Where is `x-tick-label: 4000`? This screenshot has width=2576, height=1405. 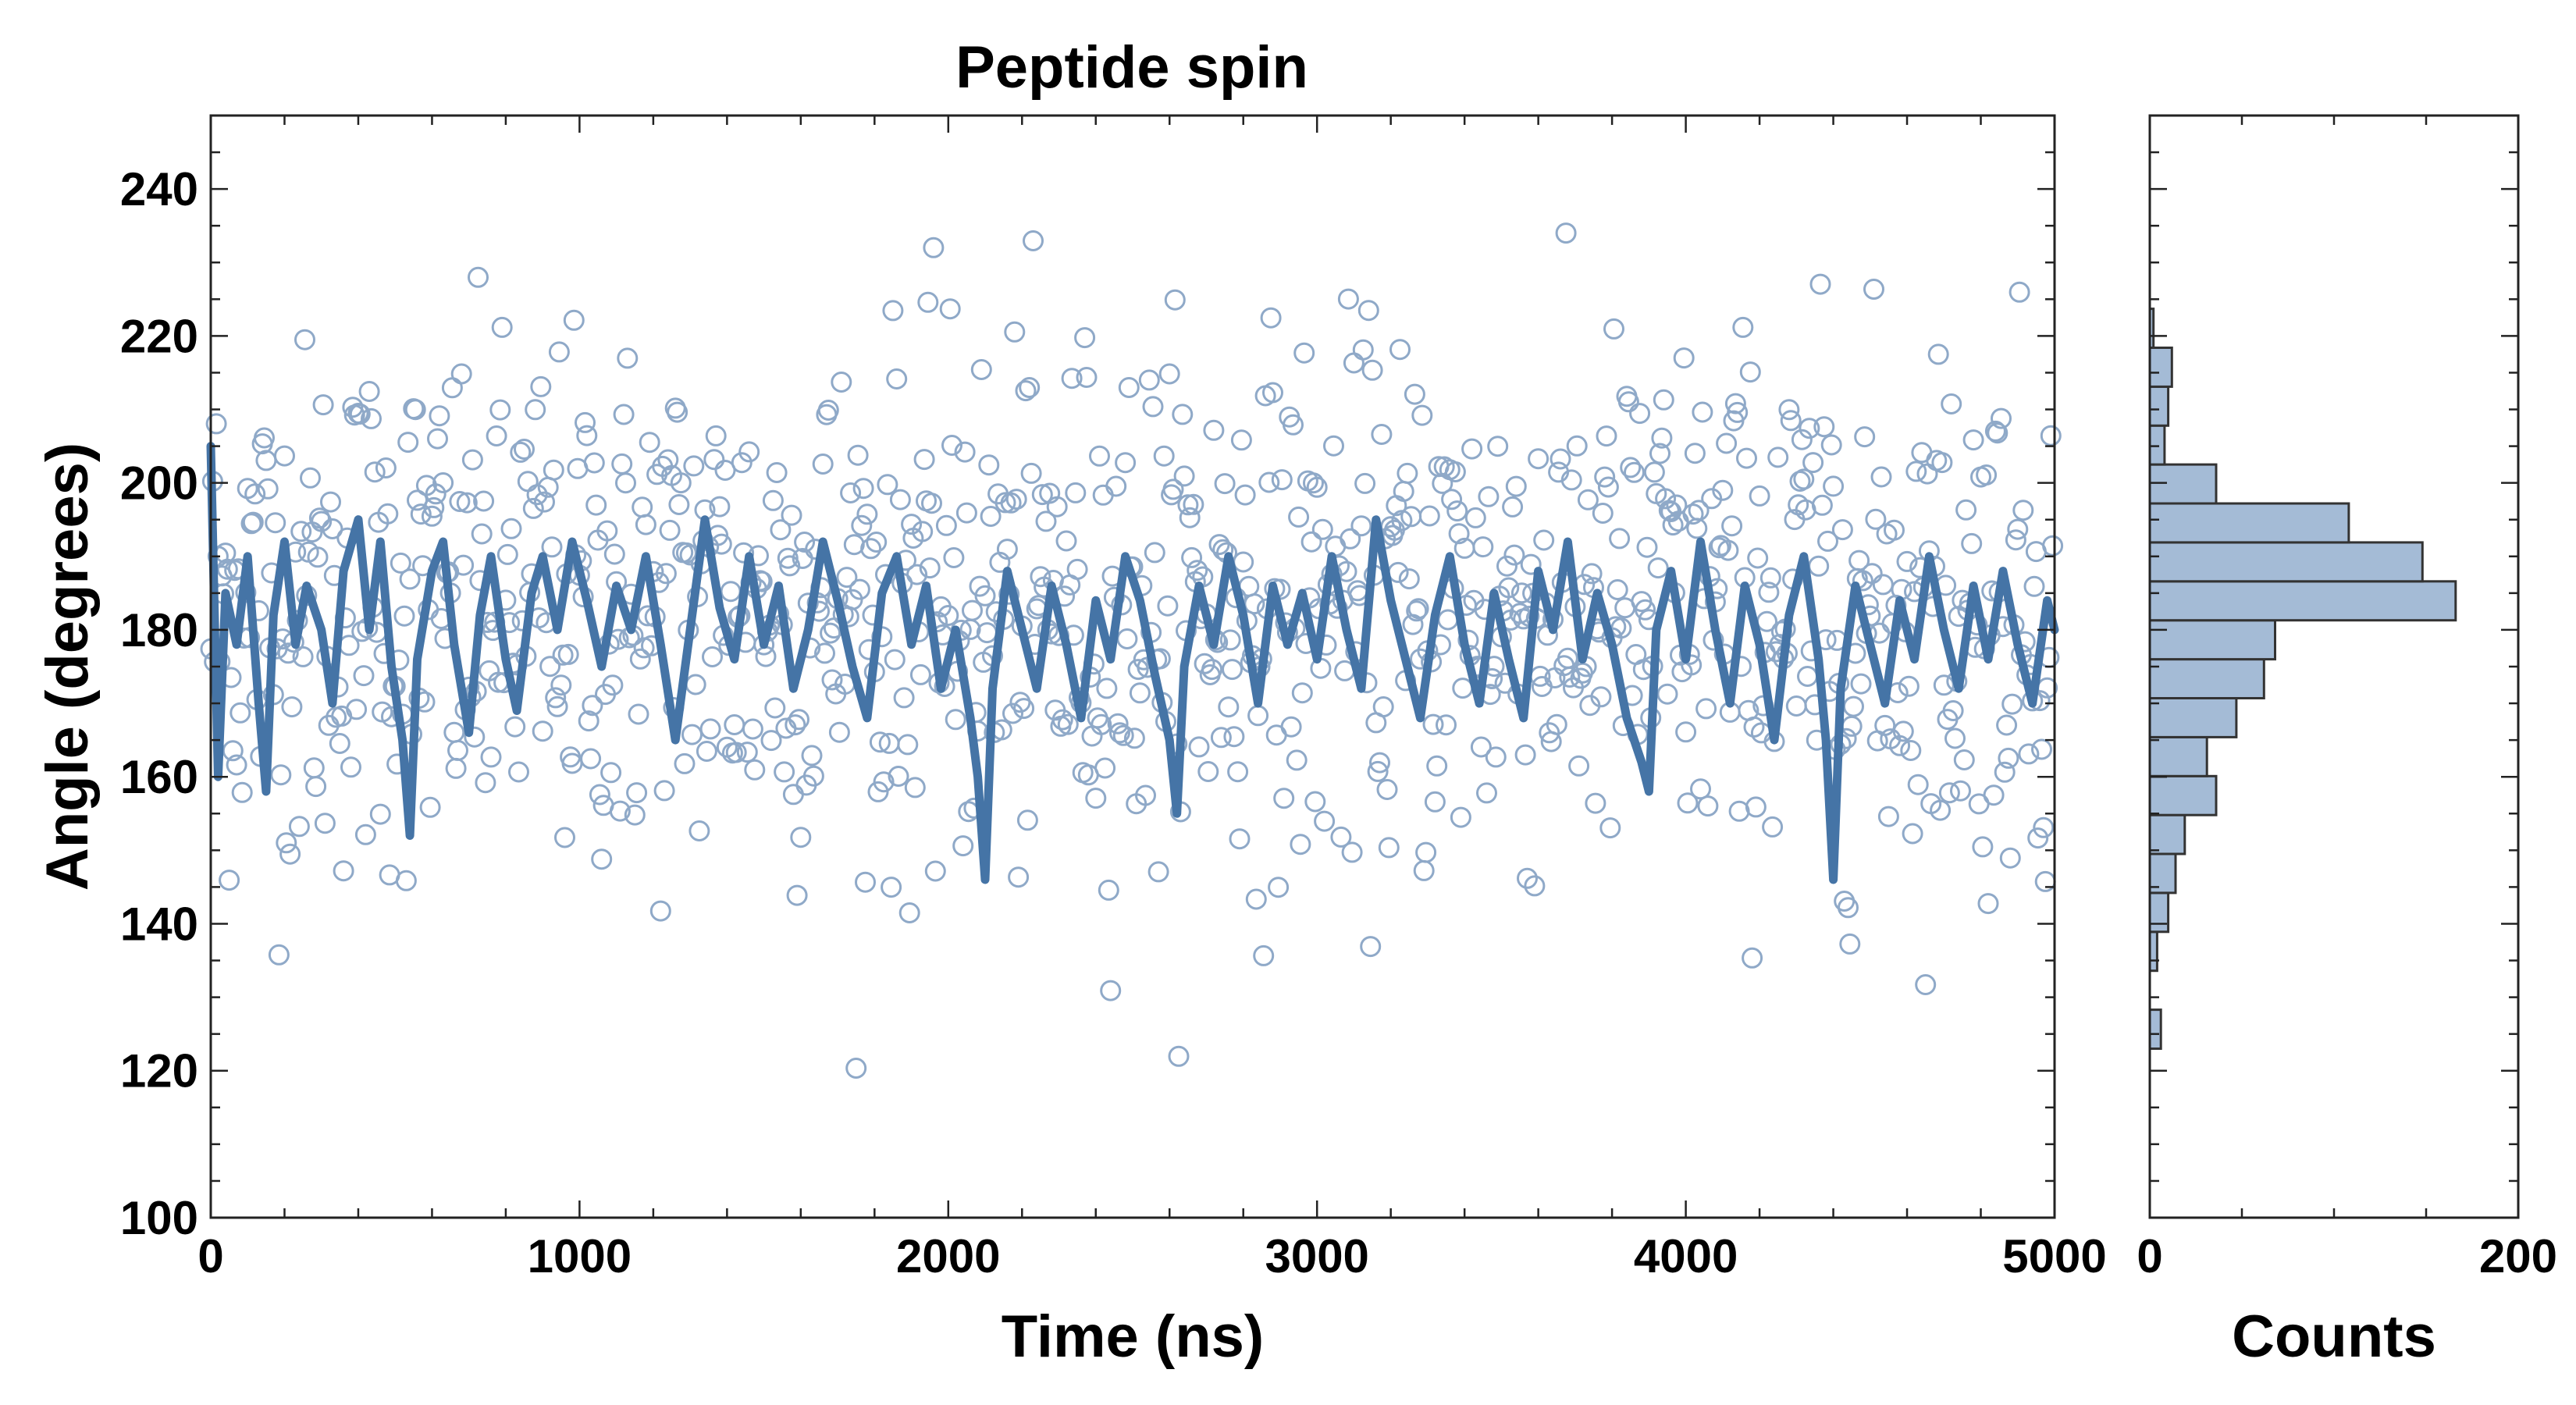
x-tick-label: 4000 is located at coordinates (1686, 1256).